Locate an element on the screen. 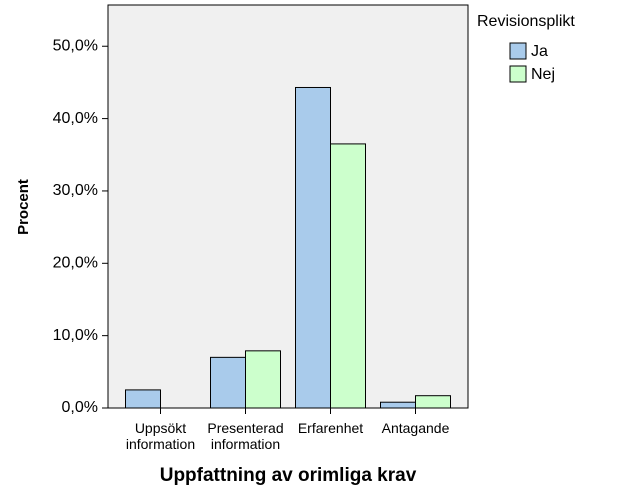  legend-label: Ja is located at coordinates (539, 51).